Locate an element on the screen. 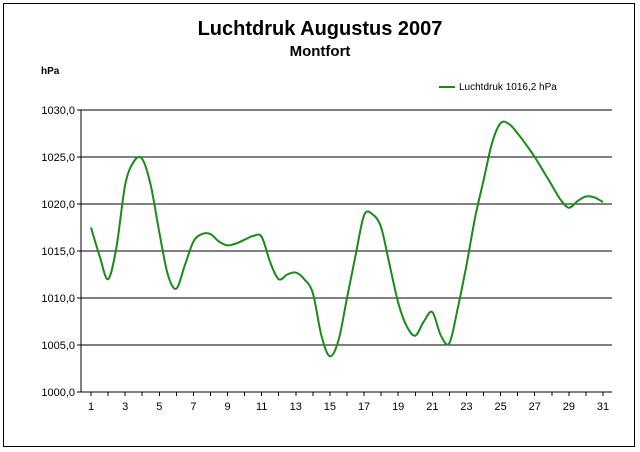 The height and width of the screenshot is (452, 640). y-tick-label: 1000,0 is located at coordinates (58, 393).